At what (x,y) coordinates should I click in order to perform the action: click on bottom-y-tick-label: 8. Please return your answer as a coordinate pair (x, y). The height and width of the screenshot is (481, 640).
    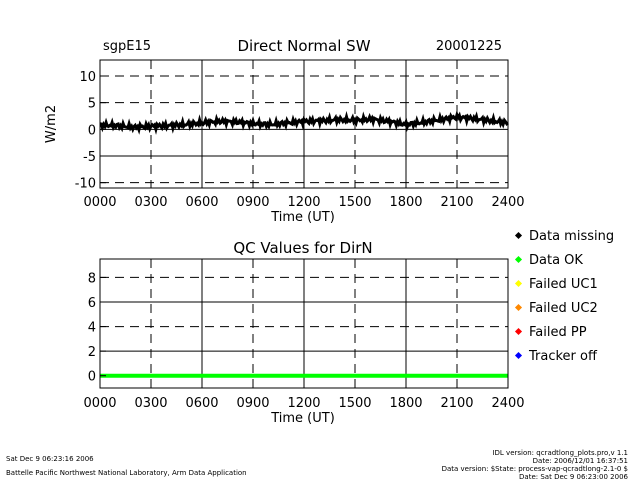
    Looking at the image, I should click on (92, 278).